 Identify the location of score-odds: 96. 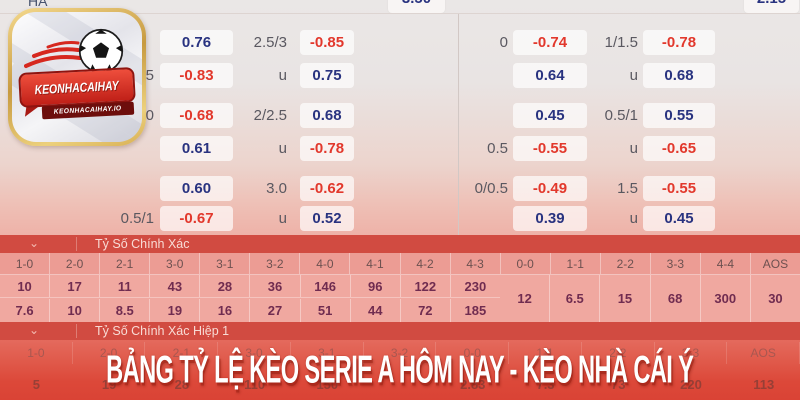
(376, 286).